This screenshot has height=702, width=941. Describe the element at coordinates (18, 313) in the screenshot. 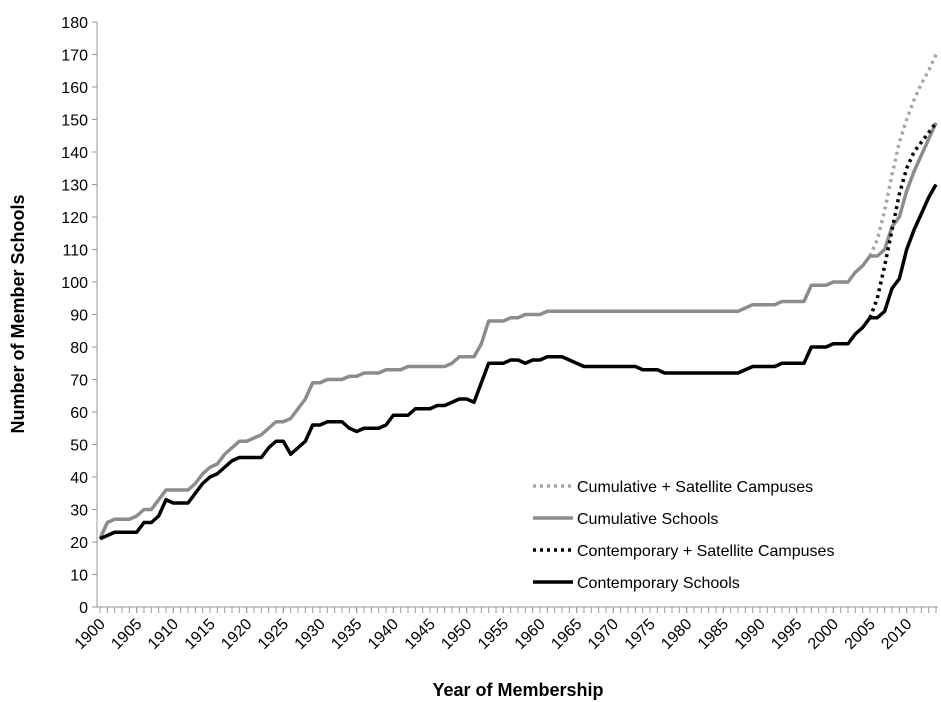

I see `y-axis-title: Number of Member Schools` at that location.